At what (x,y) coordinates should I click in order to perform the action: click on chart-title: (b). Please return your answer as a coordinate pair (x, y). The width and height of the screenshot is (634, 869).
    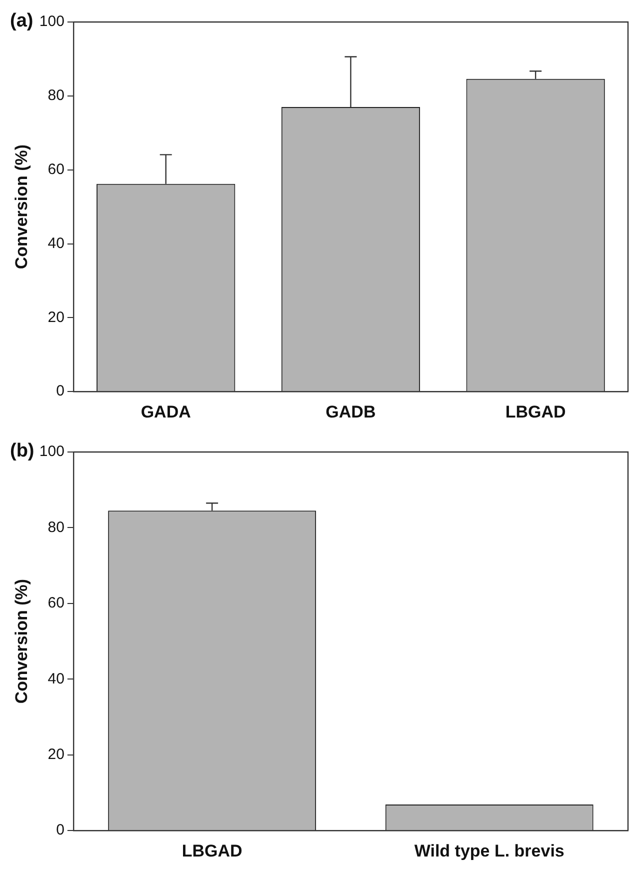
    Looking at the image, I should click on (22, 451).